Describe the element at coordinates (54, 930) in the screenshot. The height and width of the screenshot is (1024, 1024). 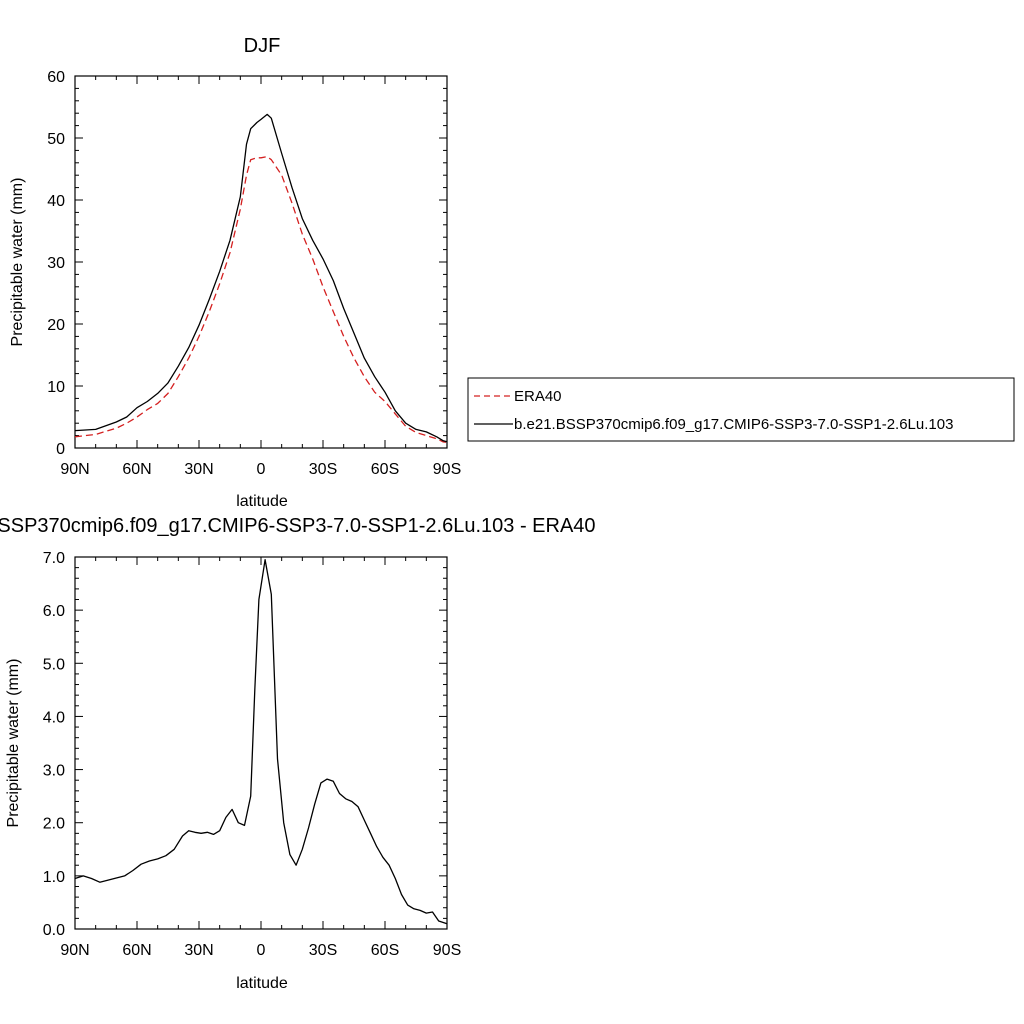
I see `y-tick-label: 0.0` at that location.